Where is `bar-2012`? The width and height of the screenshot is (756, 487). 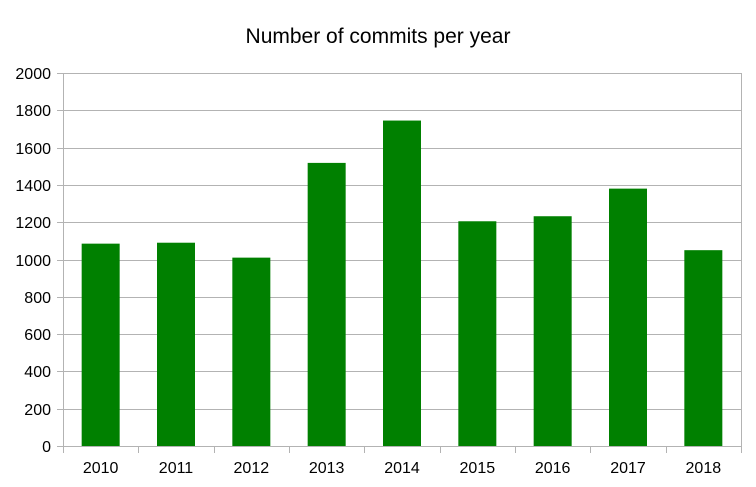
bar-2012 is located at coordinates (251, 351).